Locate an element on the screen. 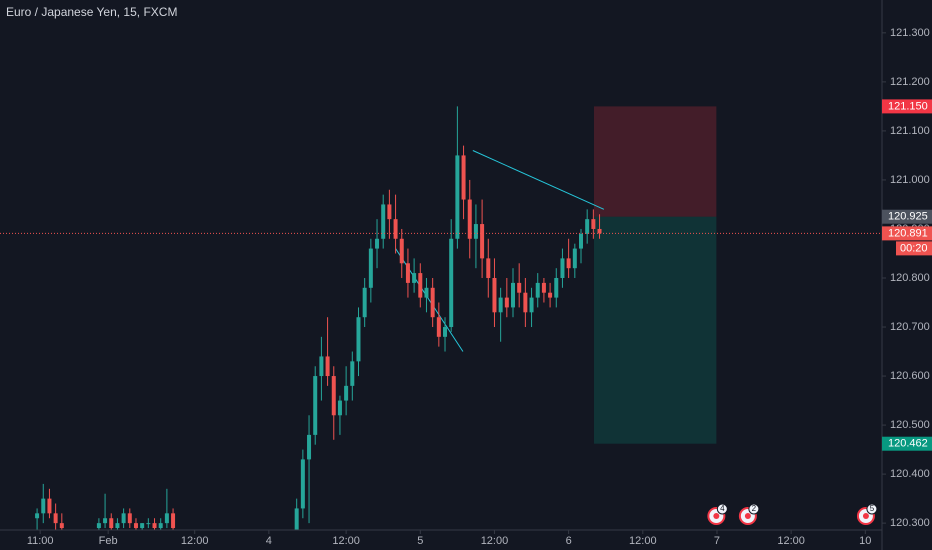  y-tick-label: 120.300 is located at coordinates (910, 523).